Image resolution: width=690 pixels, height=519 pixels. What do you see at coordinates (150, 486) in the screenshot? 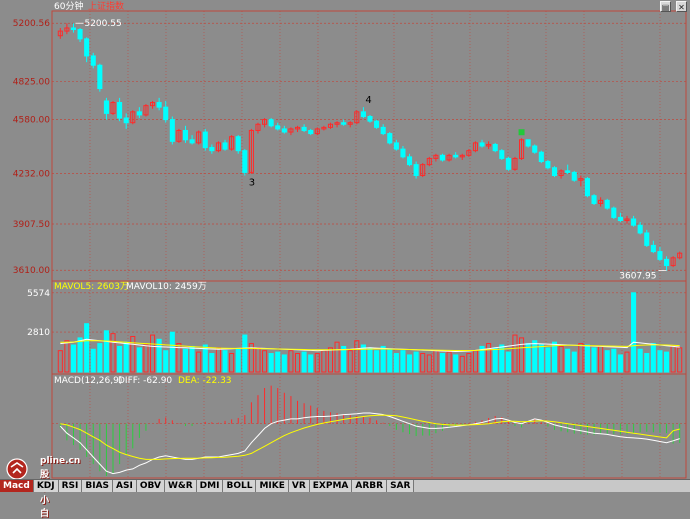
I see `tab-obv: OBV` at bounding box center [150, 486].